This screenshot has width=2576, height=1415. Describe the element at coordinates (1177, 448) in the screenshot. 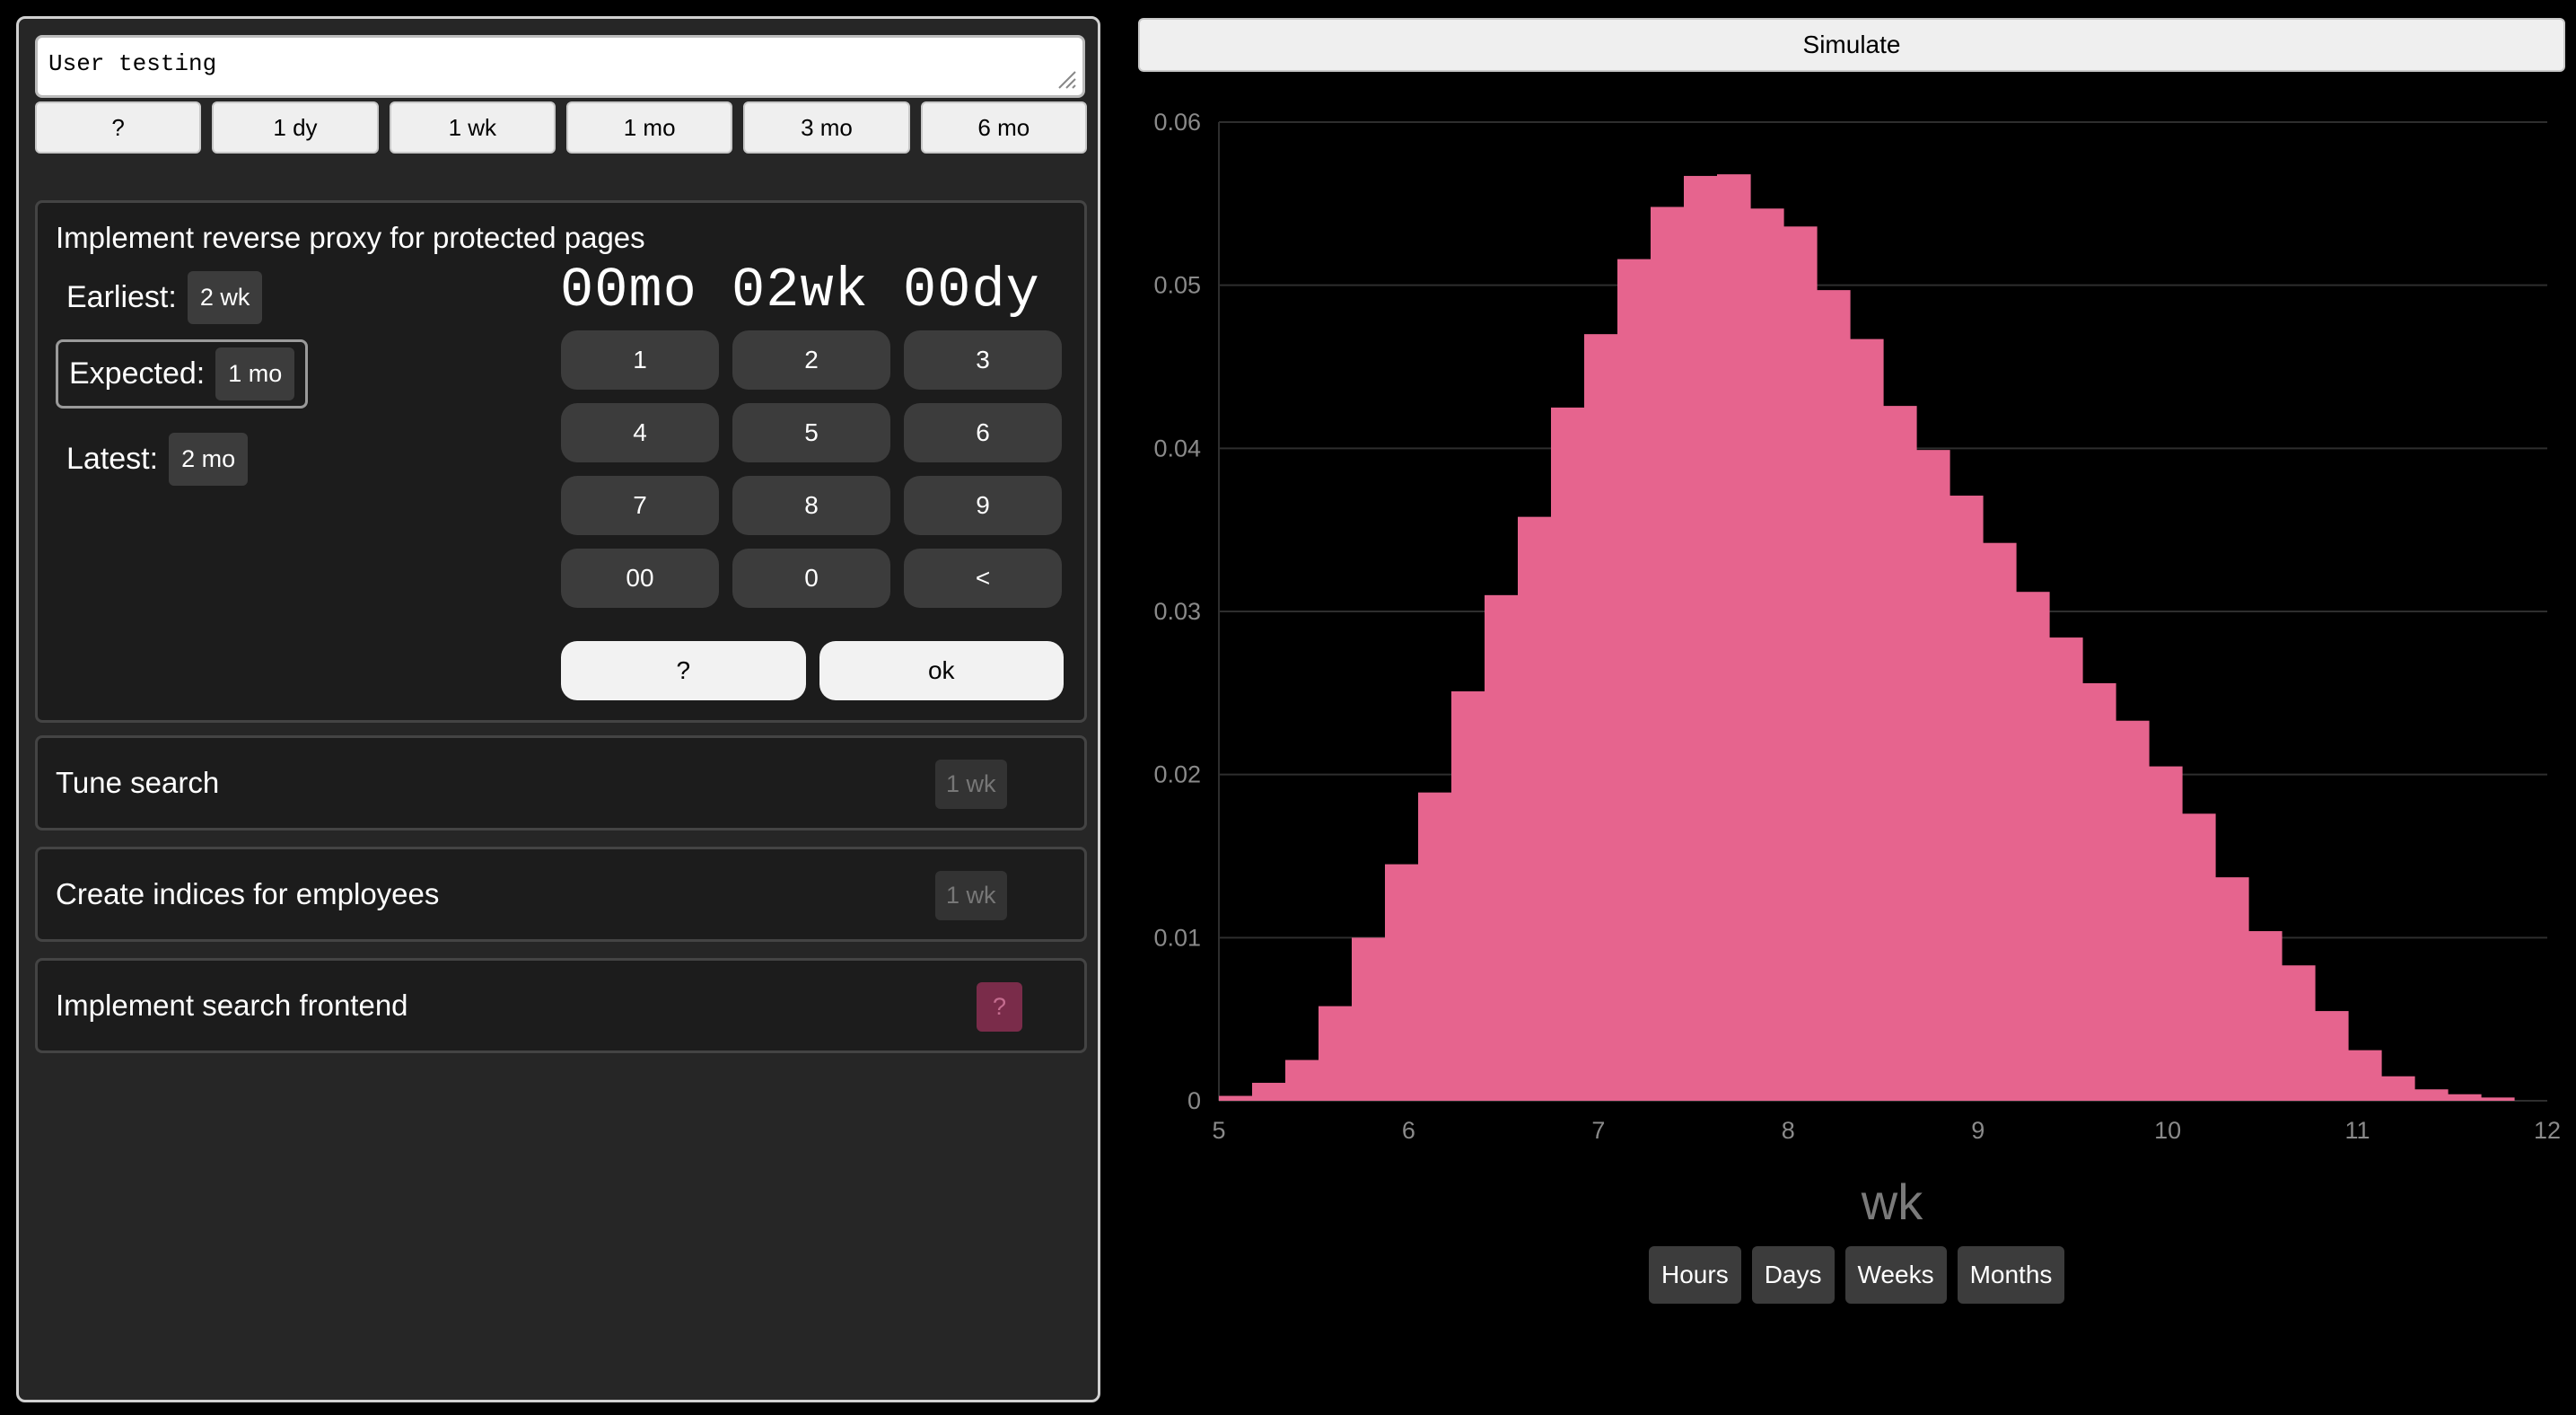

I see `y-tick-label: 0.04` at that location.